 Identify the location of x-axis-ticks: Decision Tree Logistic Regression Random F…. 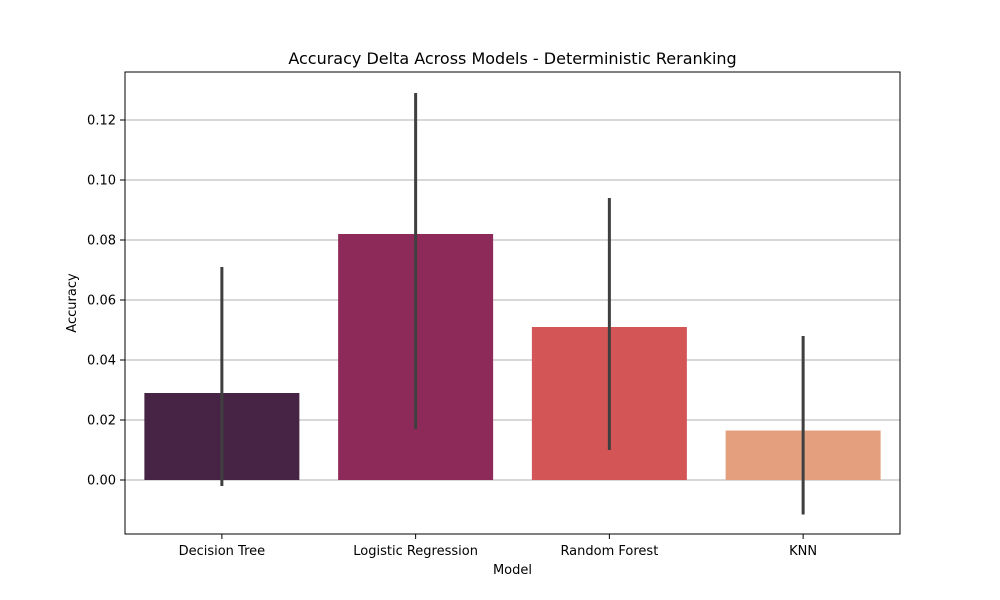
(498, 546).